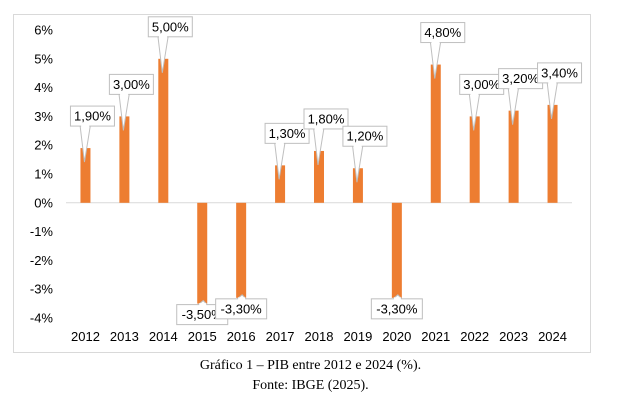  I want to click on x-tick-label: 2022, so click(474, 336).